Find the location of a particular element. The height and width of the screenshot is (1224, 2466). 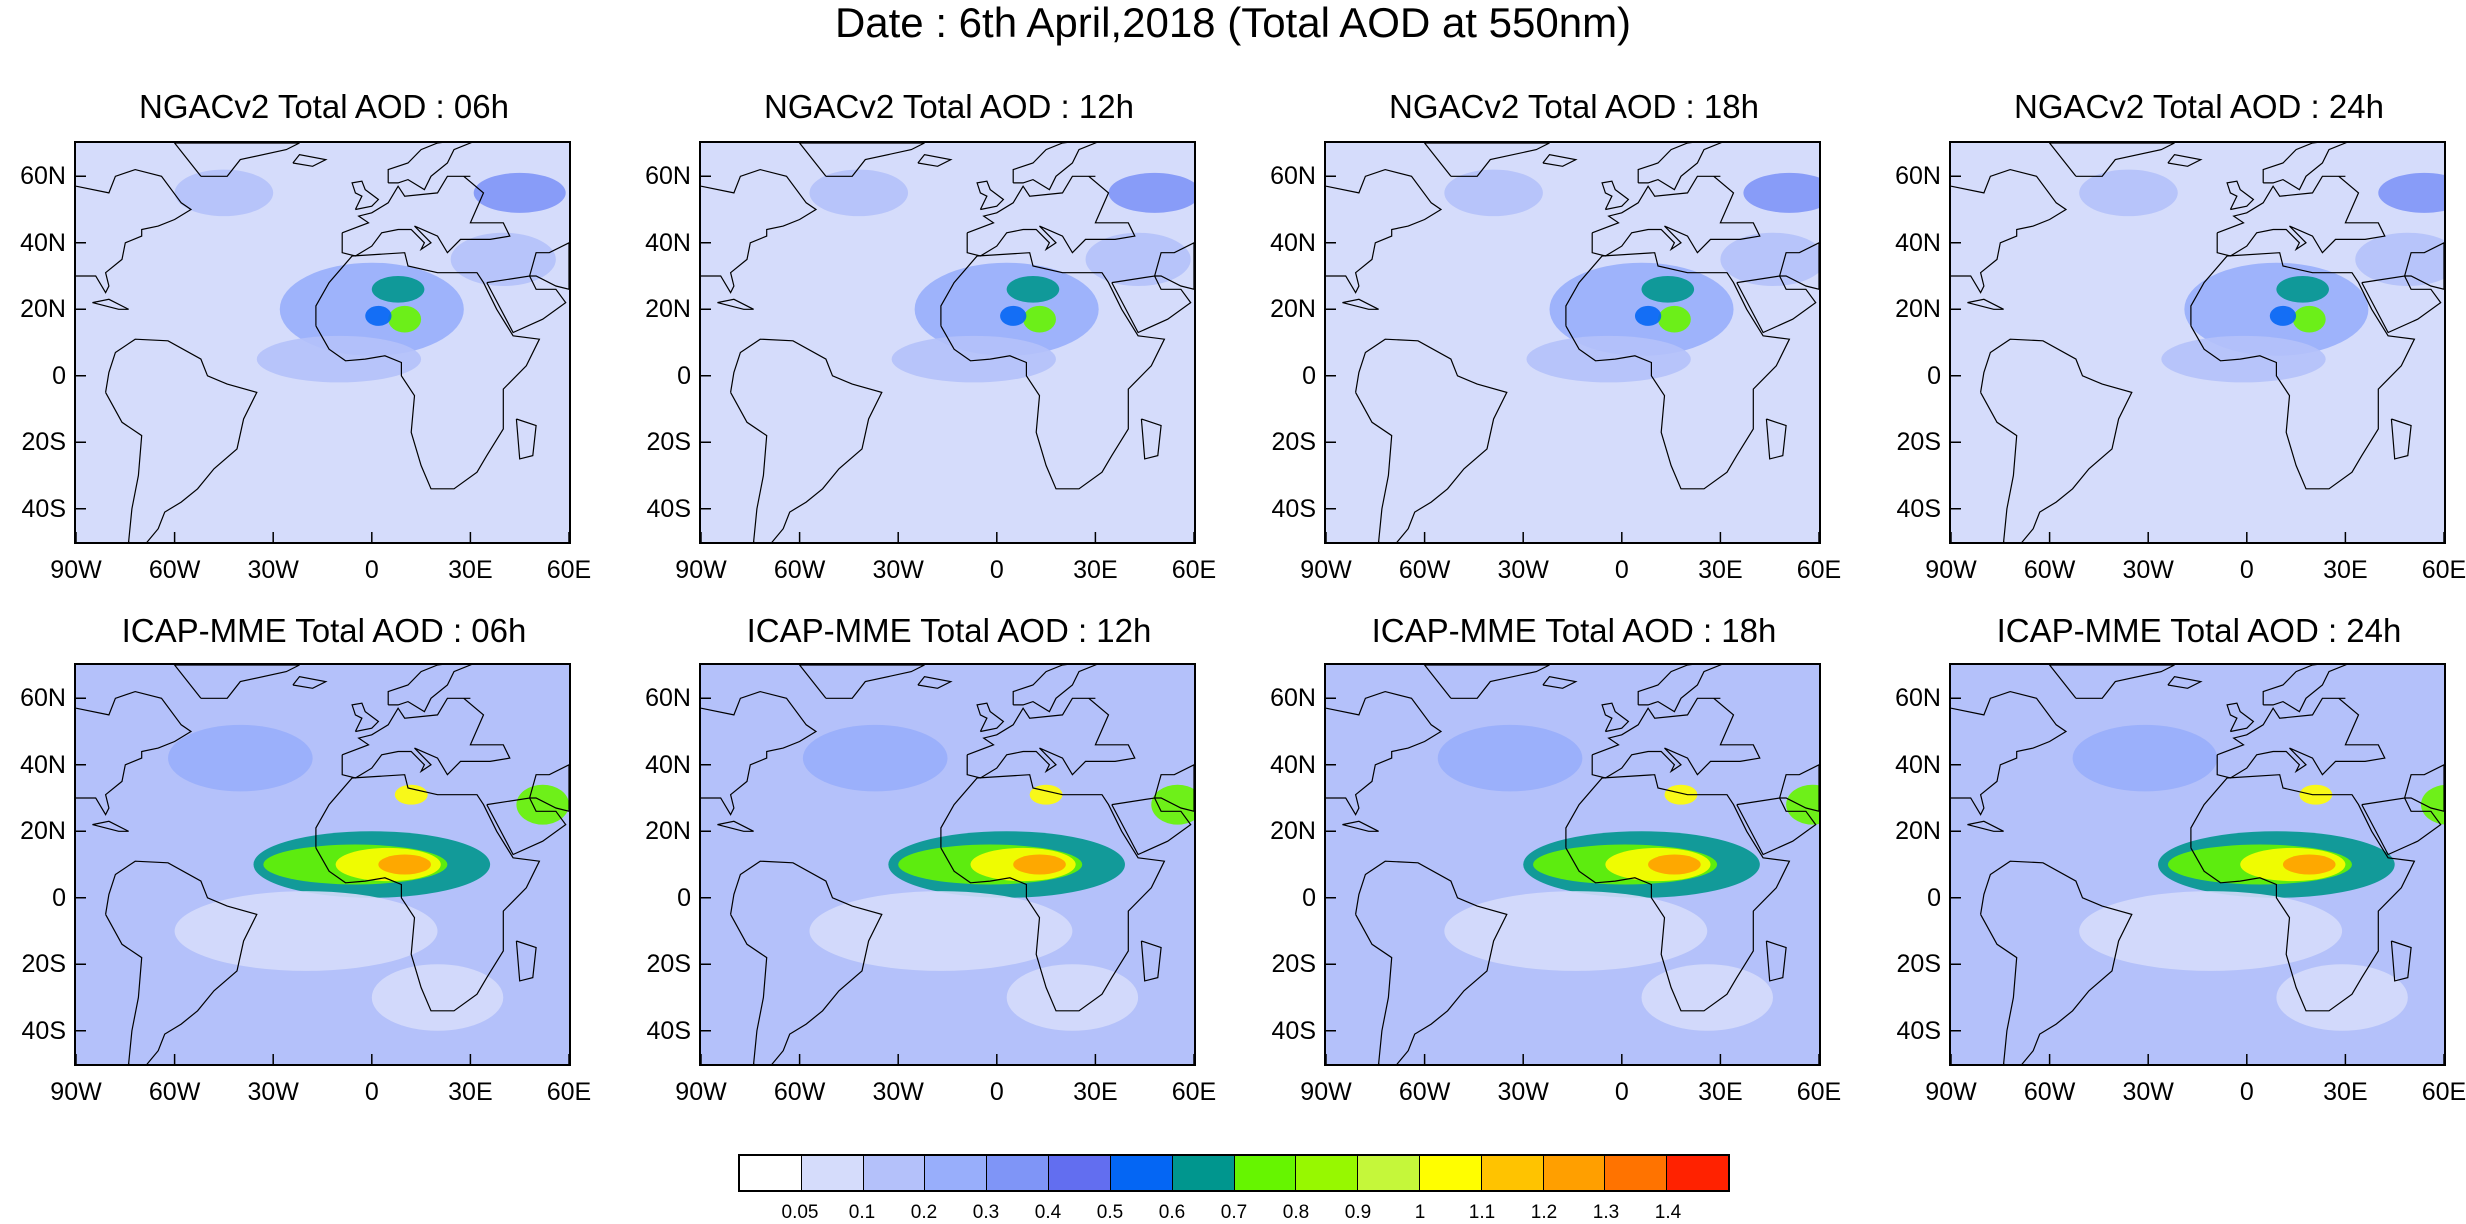

colorbar-label: 1.3 is located at coordinates (1606, 1212).